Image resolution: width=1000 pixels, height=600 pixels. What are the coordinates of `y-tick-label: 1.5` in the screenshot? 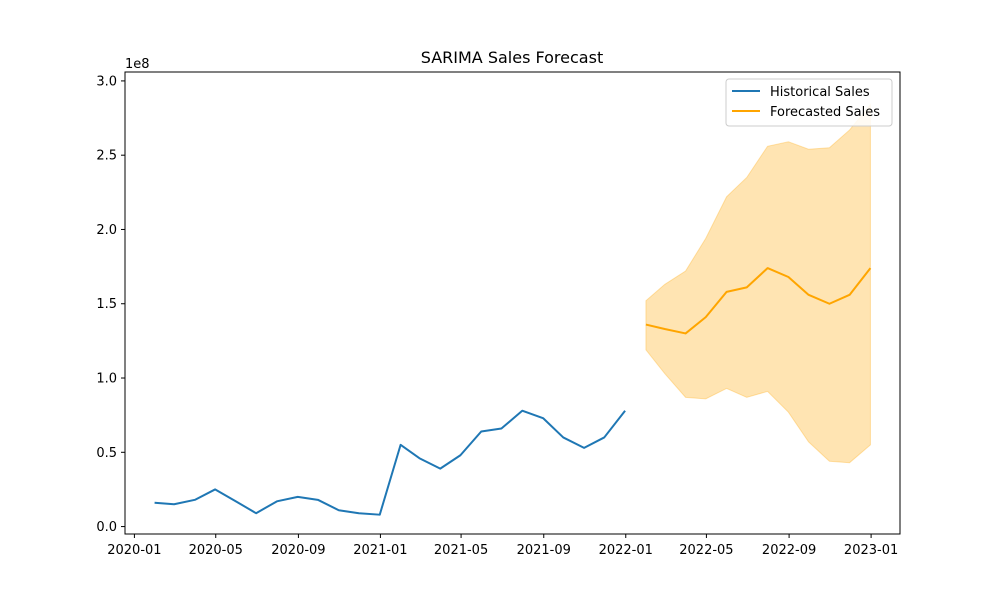 It's located at (106, 304).